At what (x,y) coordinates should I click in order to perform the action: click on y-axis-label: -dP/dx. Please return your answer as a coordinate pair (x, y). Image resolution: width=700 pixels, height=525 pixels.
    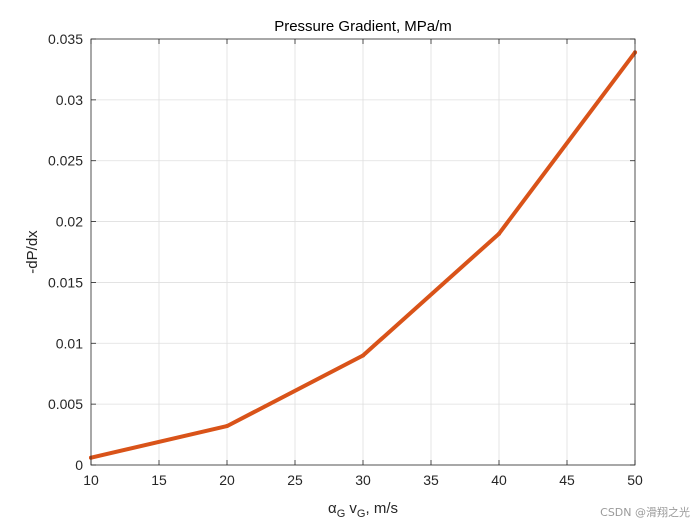
    Looking at the image, I should click on (32, 252).